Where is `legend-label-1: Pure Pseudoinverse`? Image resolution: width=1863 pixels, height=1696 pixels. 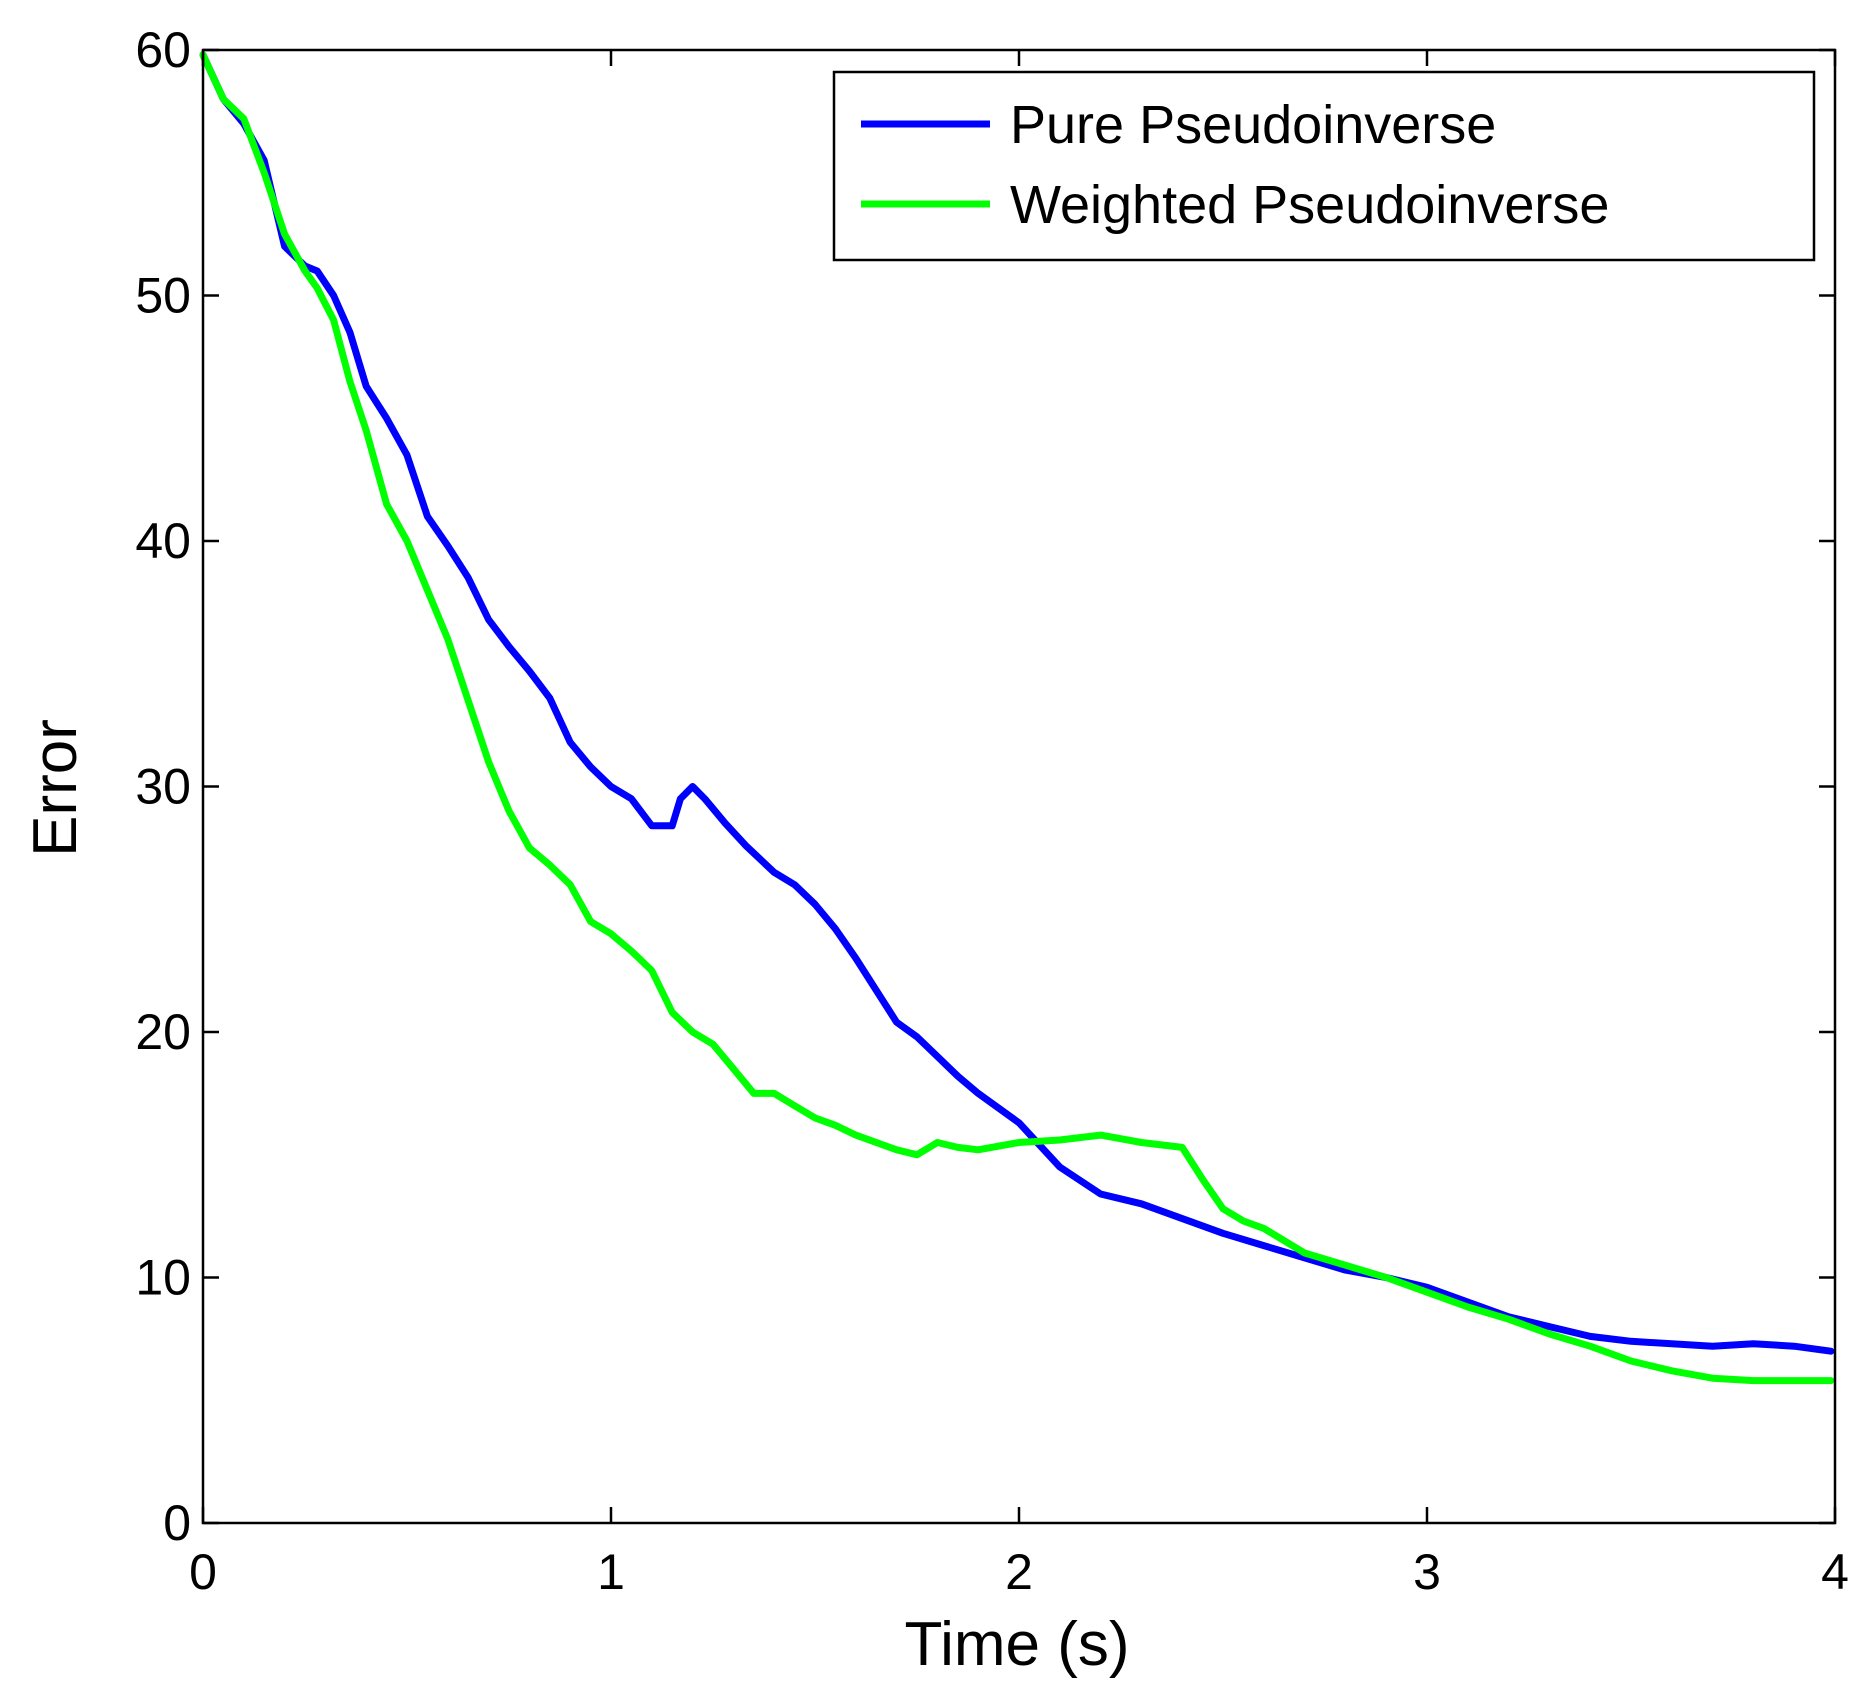
legend-label-1: Pure Pseudoinverse is located at coordinates (1253, 125).